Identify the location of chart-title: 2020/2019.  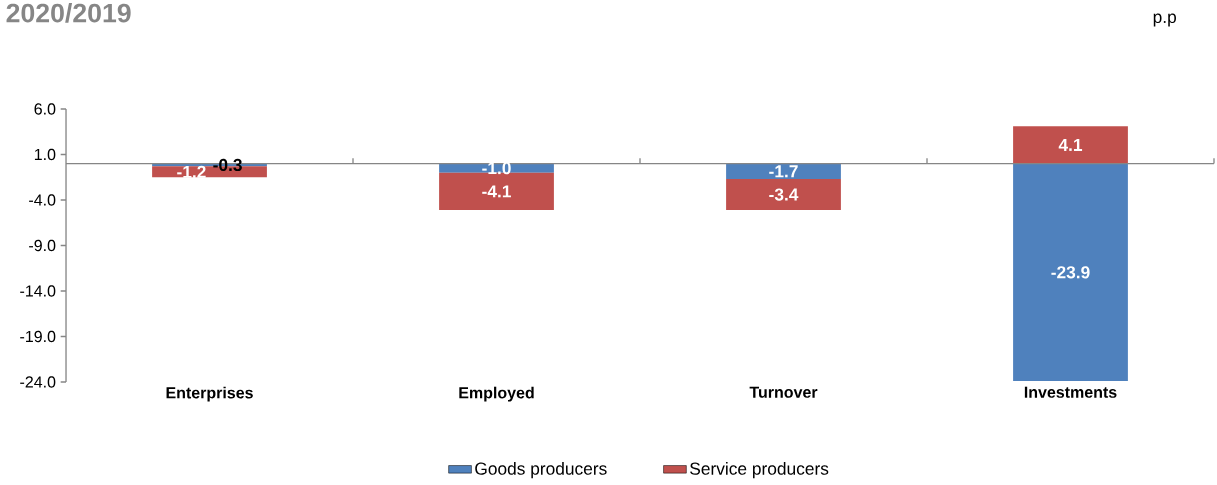
(68, 12).